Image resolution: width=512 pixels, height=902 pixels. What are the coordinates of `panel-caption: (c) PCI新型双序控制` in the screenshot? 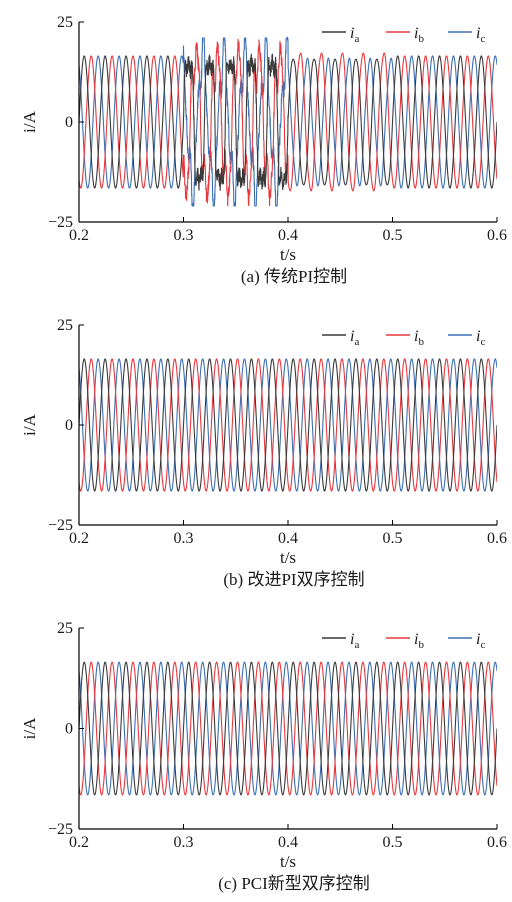 It's located at (294, 883).